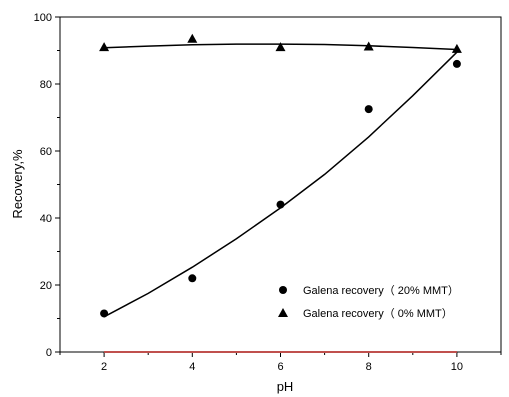 This screenshot has height=397, width=509. What do you see at coordinates (17, 184) in the screenshot?
I see `y-axis-title: Recovery,%` at bounding box center [17, 184].